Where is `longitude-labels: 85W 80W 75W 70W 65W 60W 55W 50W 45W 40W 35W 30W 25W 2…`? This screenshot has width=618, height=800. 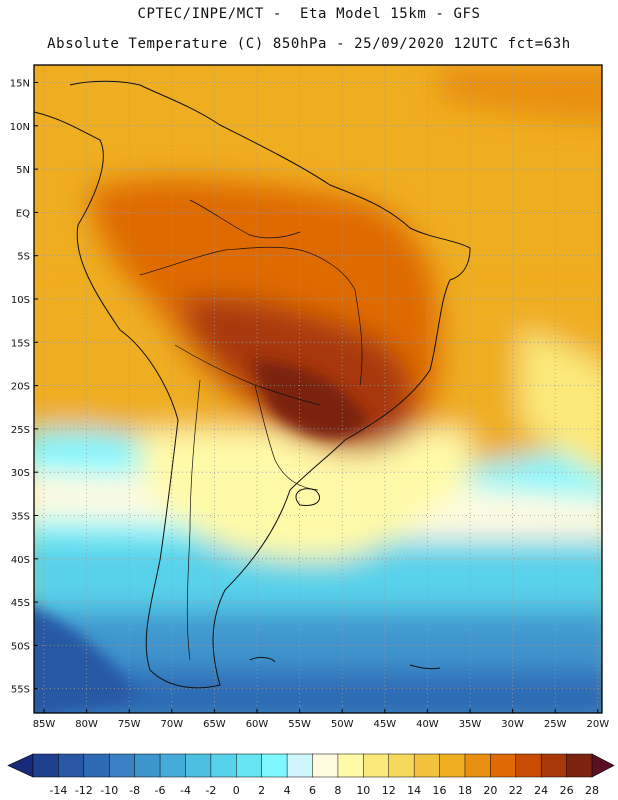
longitude-labels: 85W 80W 75W 70W 65W 60W 55W 50W 45W 40W 35W 30W 25W 2… is located at coordinates (321, 719).